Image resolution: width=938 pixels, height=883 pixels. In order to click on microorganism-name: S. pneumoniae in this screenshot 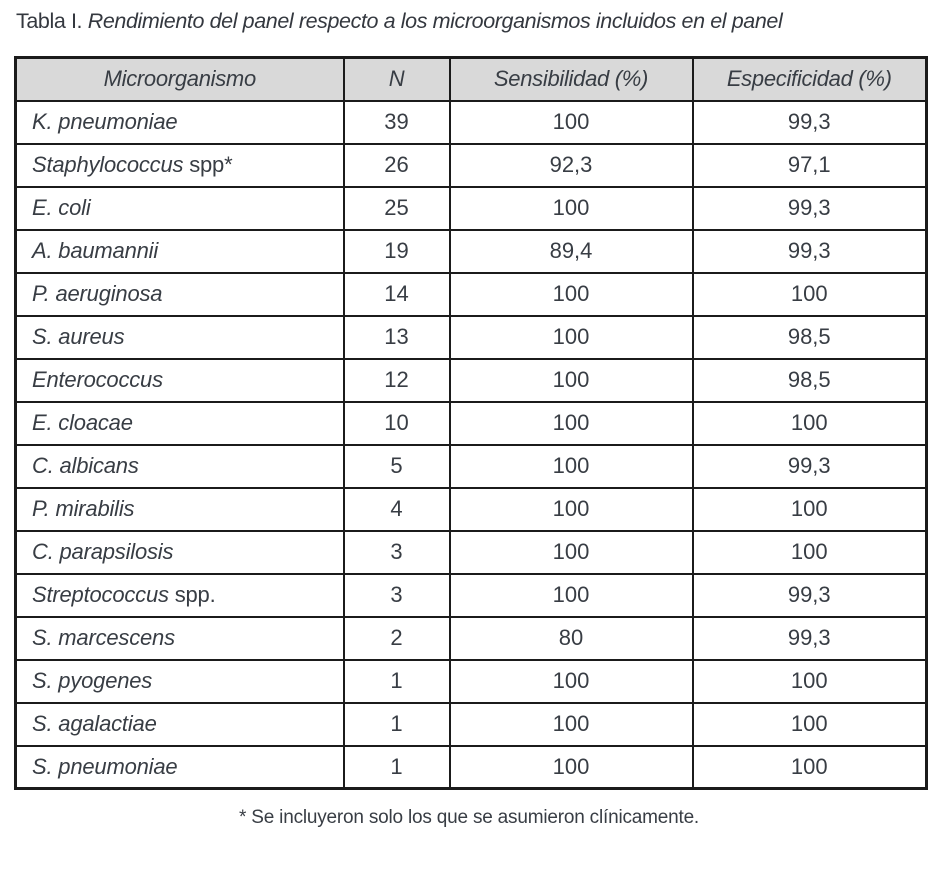, I will do `click(105, 766)`.